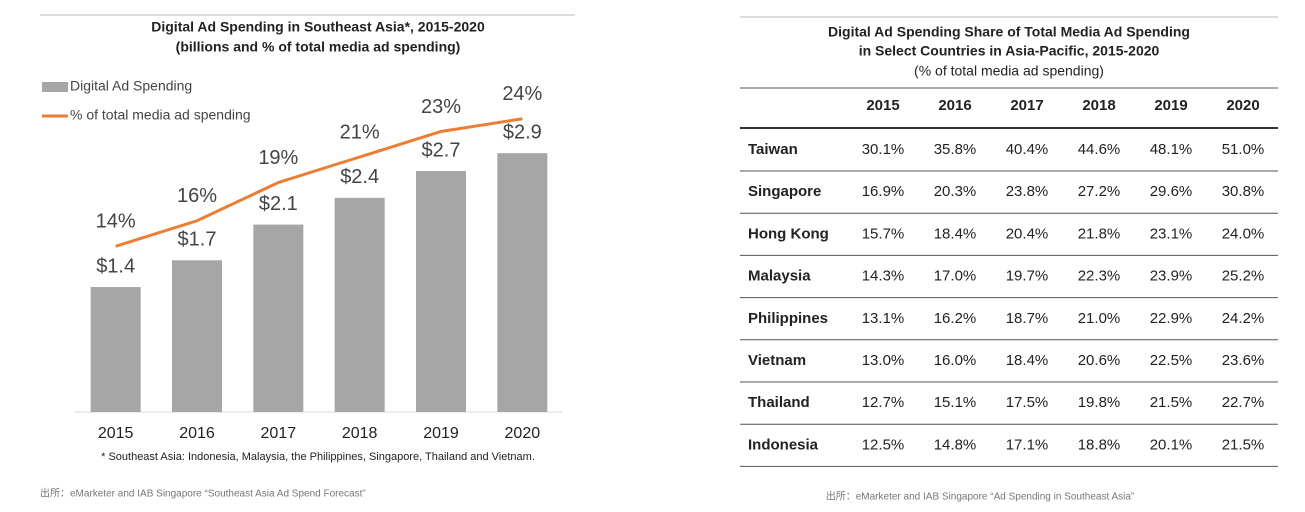 Image resolution: width=1305 pixels, height=512 pixels. What do you see at coordinates (278, 158) in the screenshot?
I see `value-label: 19%` at bounding box center [278, 158].